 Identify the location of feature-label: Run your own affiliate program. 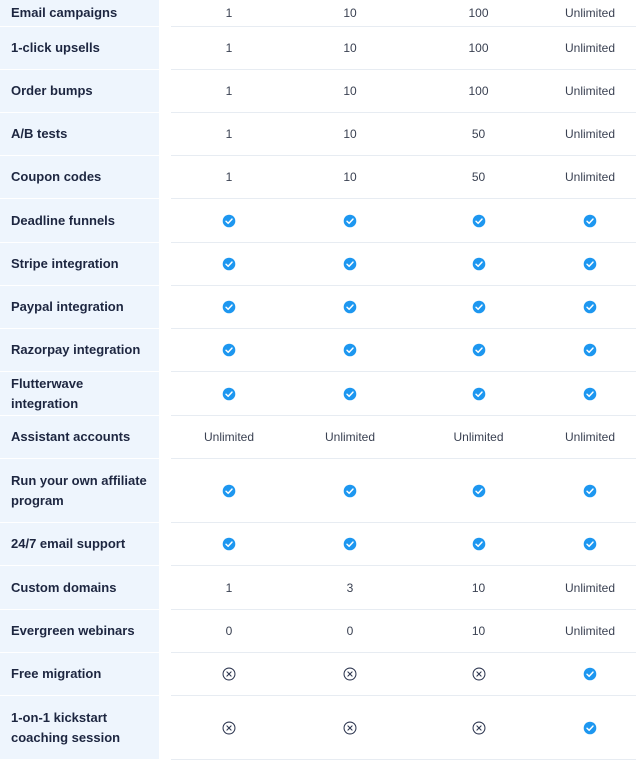
(79, 491).